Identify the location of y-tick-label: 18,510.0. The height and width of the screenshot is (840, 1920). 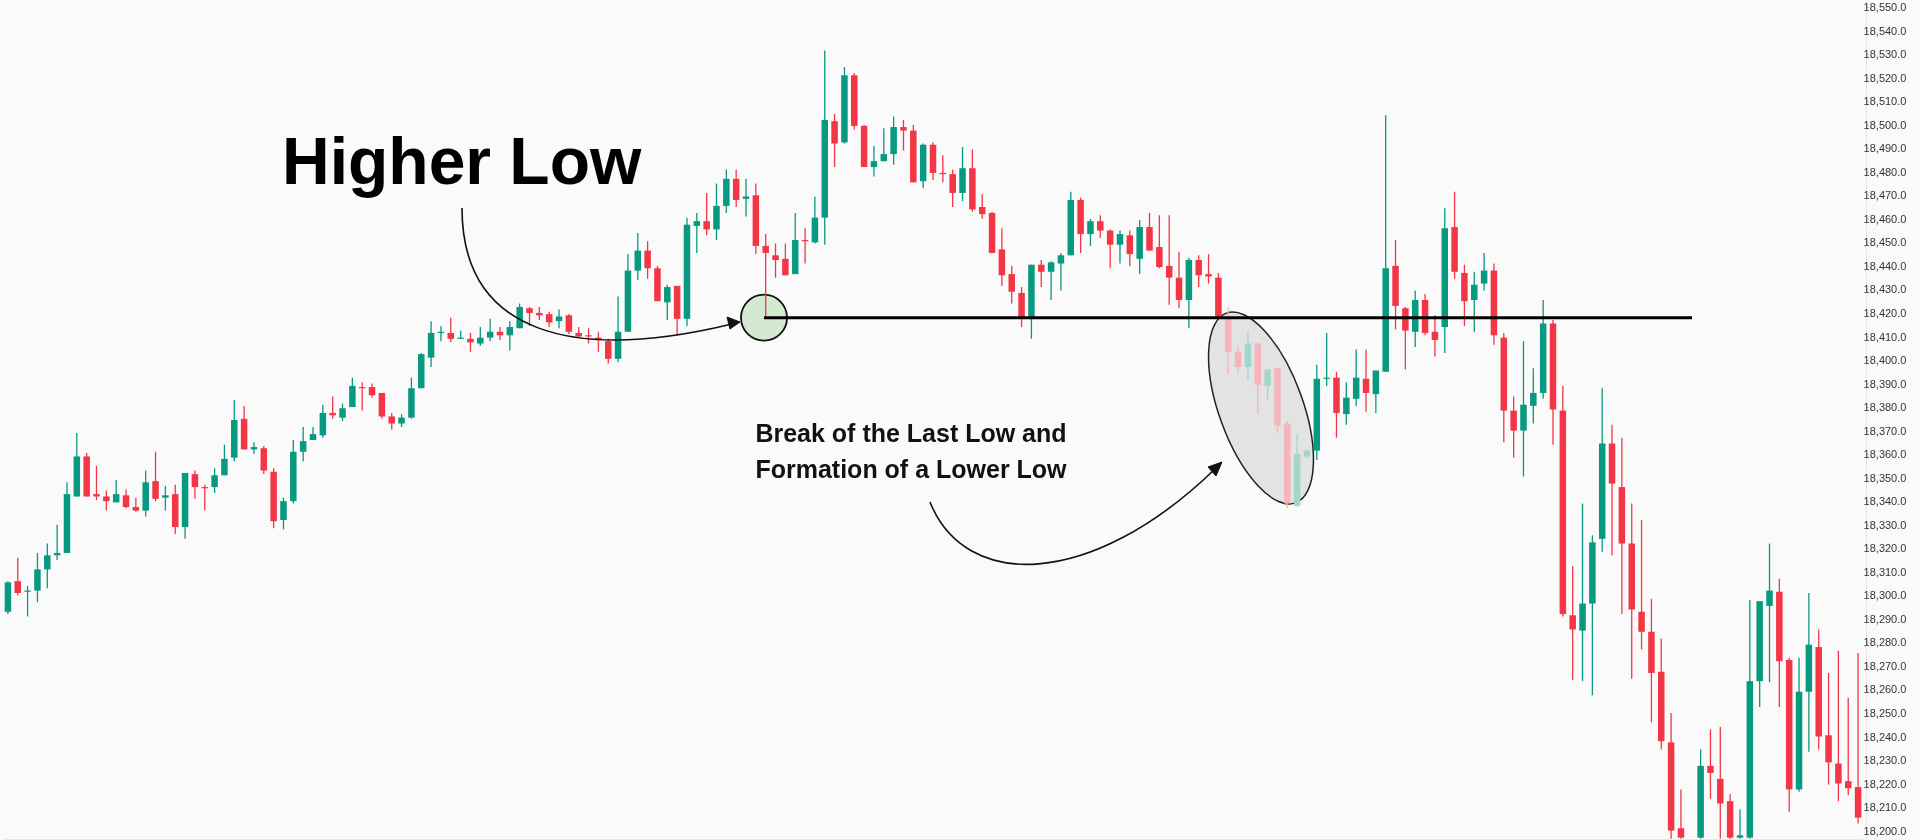
(1885, 101).